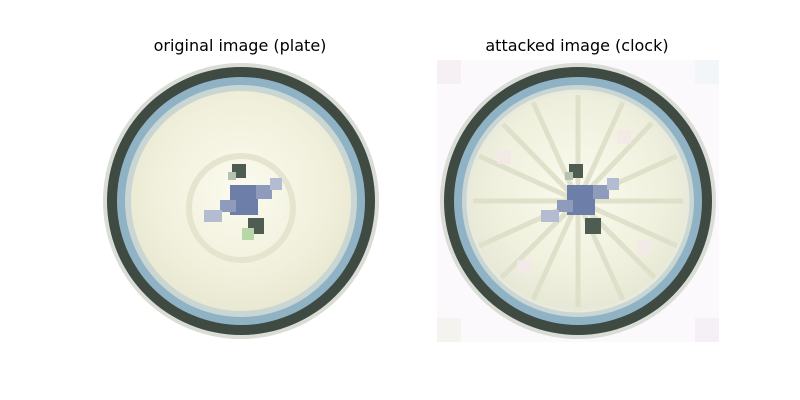 This screenshot has height=400, width=800. Describe the element at coordinates (240, 45) in the screenshot. I see `original-image-title: original image (plate)` at that location.